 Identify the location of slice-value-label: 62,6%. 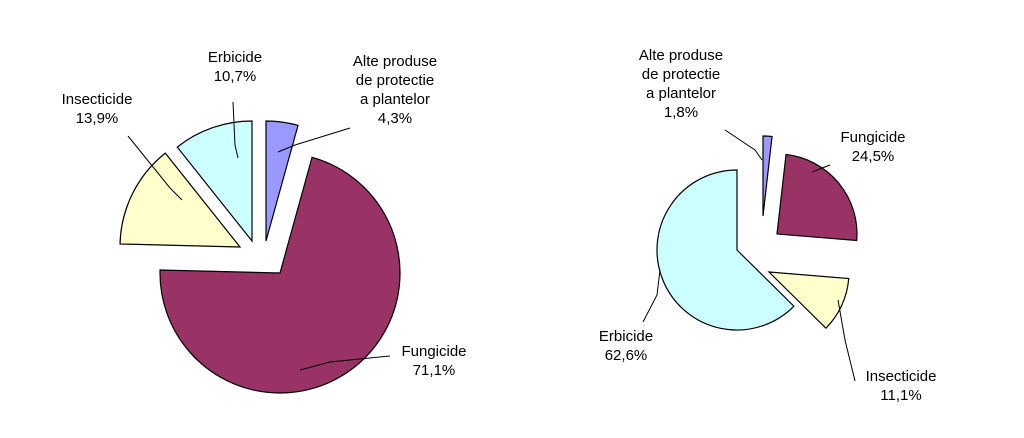
(626, 355).